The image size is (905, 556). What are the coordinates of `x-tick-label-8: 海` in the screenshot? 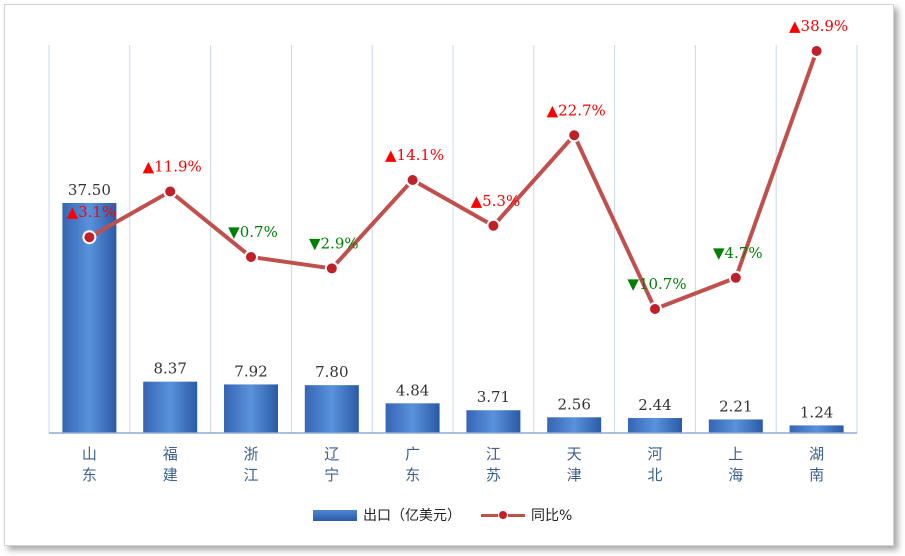 It's located at (735, 475).